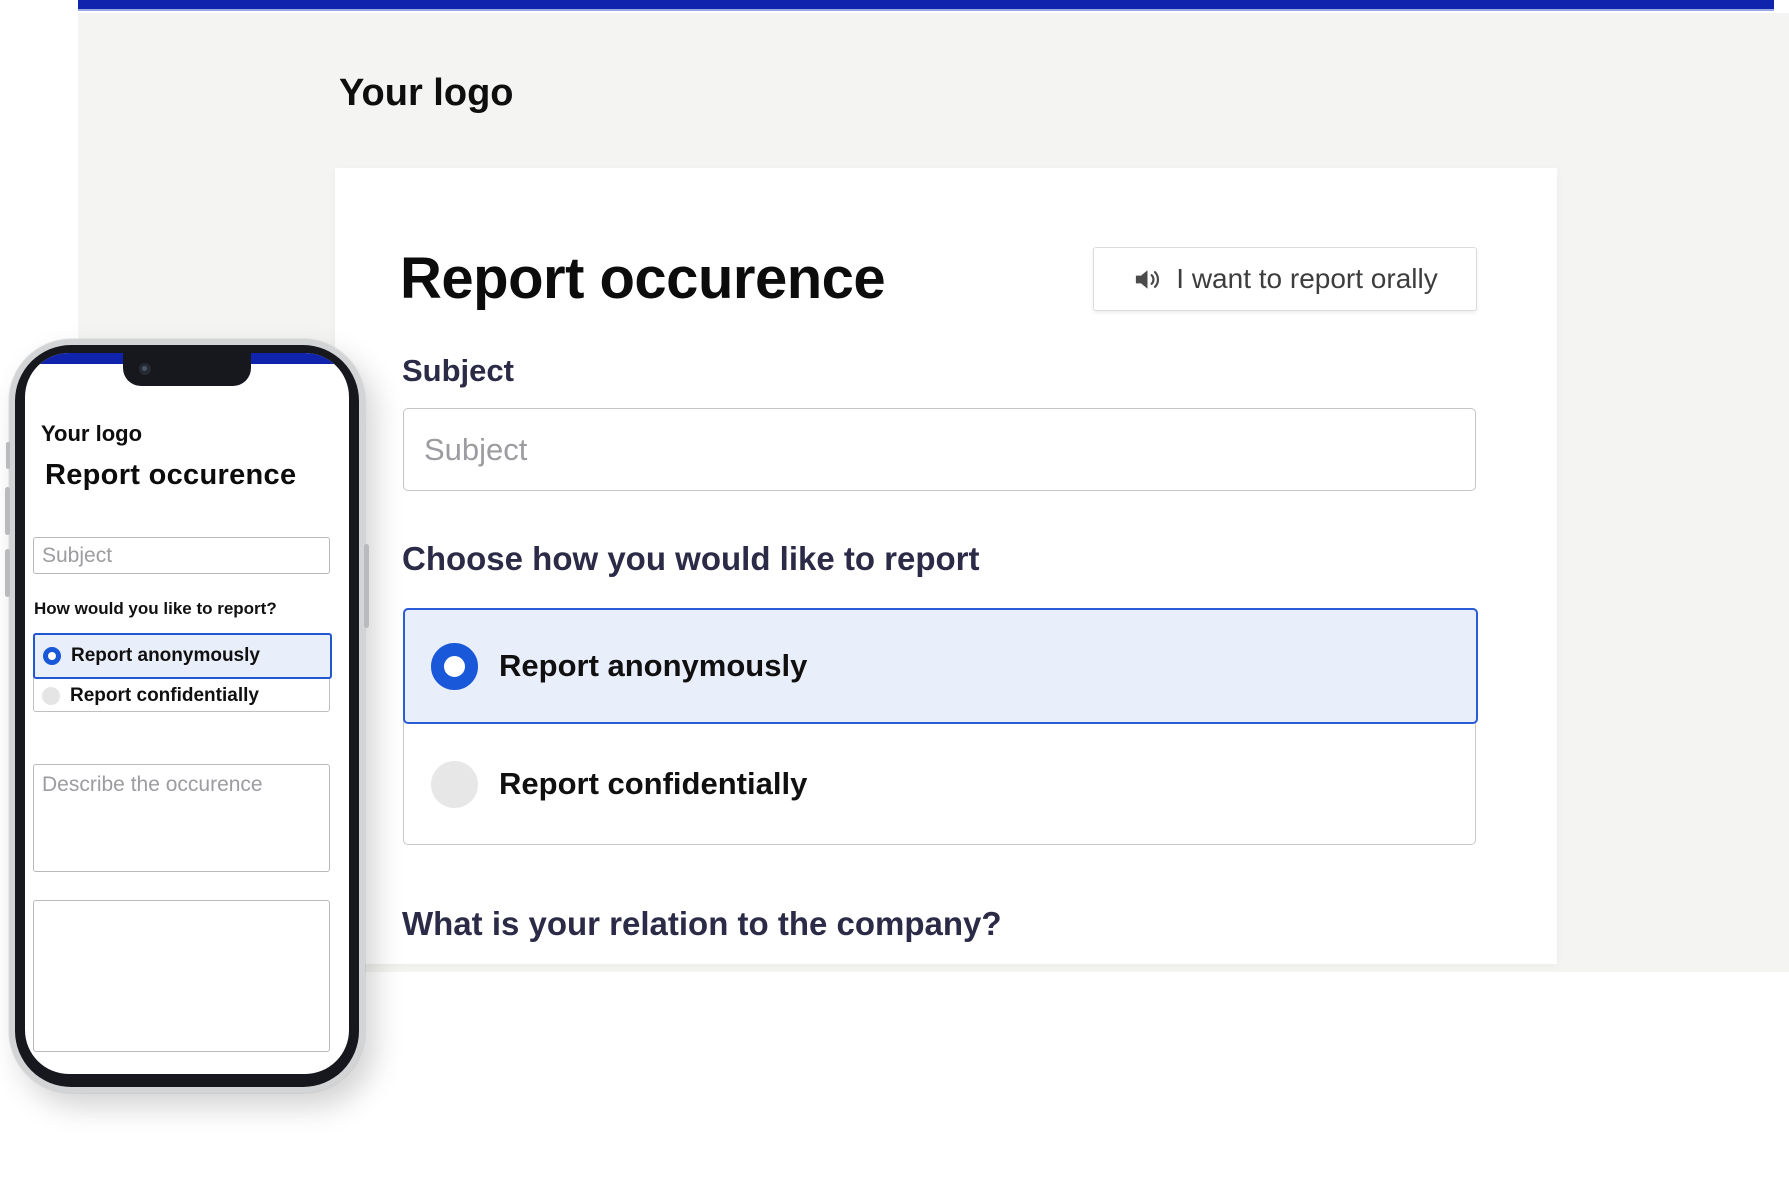  I want to click on phone-page-title: Report occurence, so click(171, 475).